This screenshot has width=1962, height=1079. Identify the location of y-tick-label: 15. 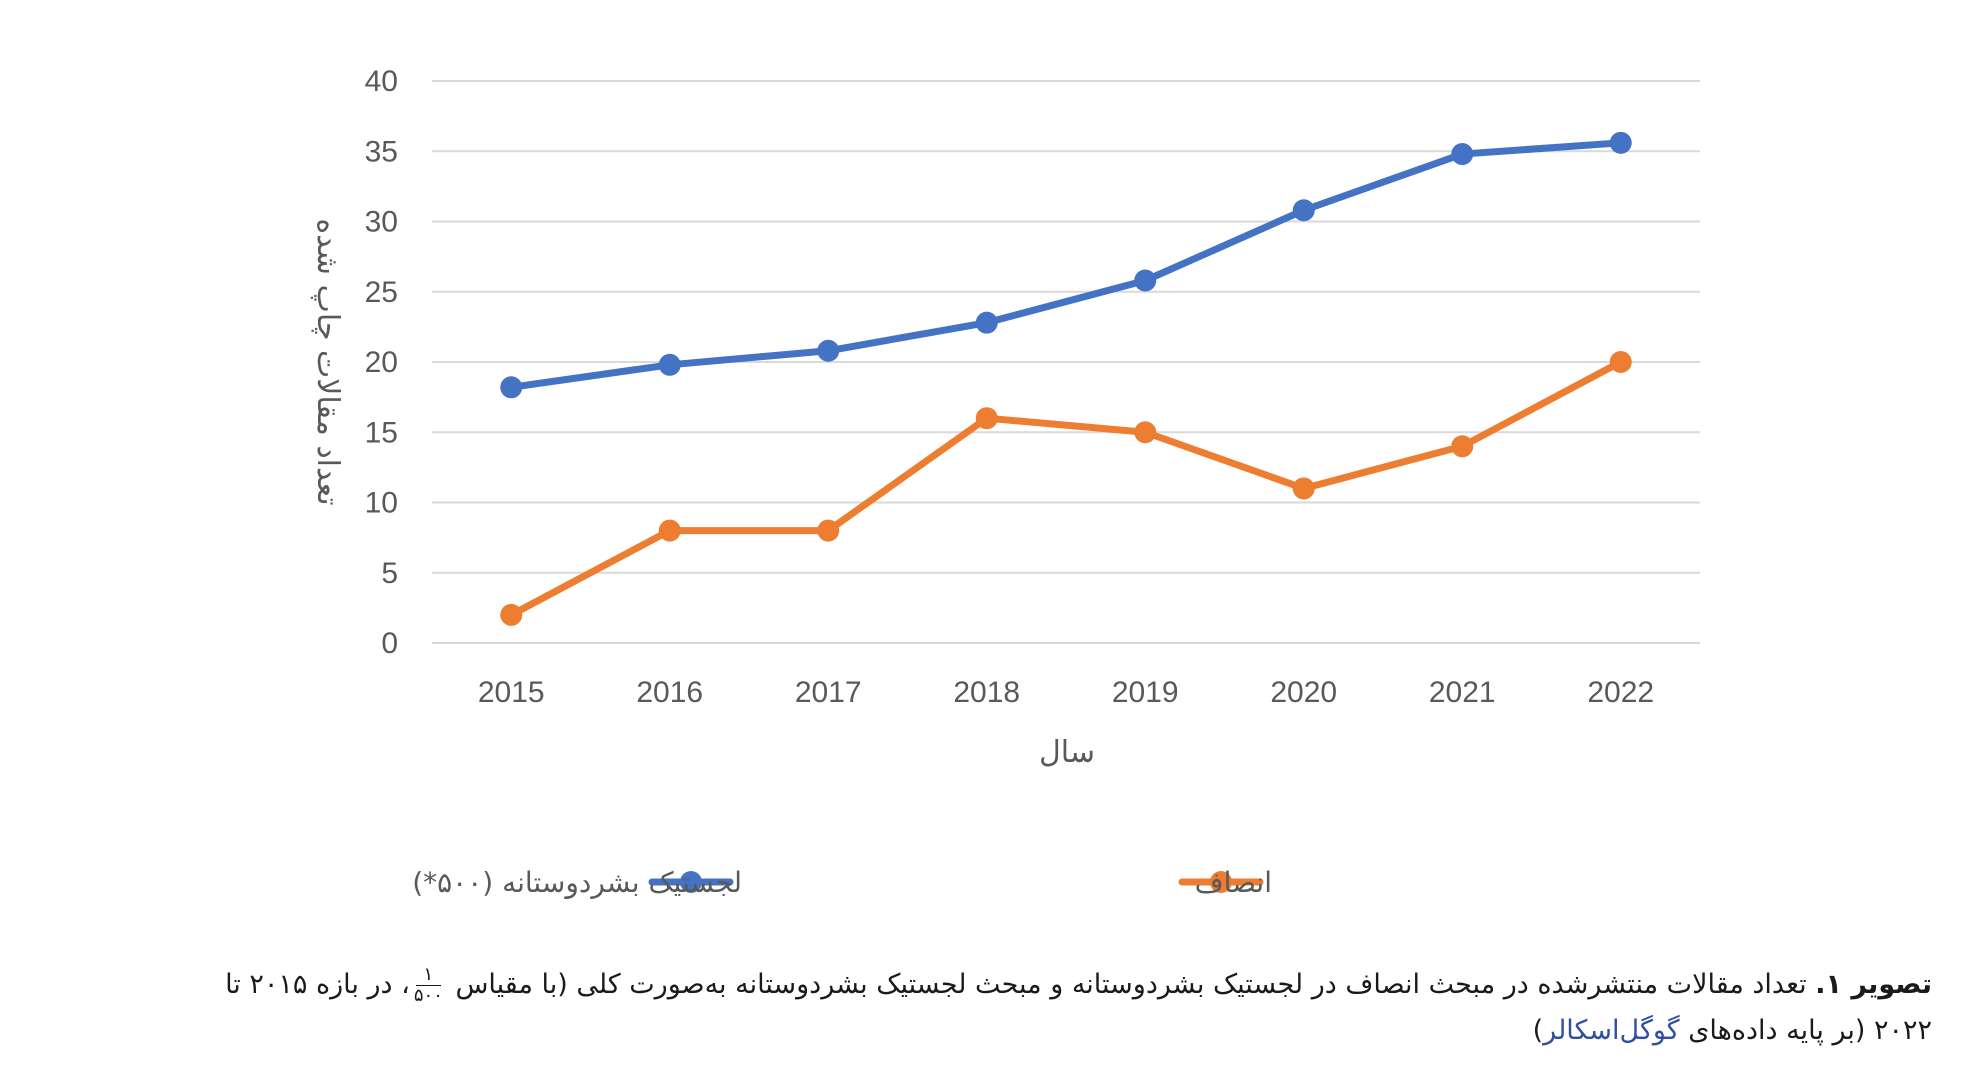
(381, 432).